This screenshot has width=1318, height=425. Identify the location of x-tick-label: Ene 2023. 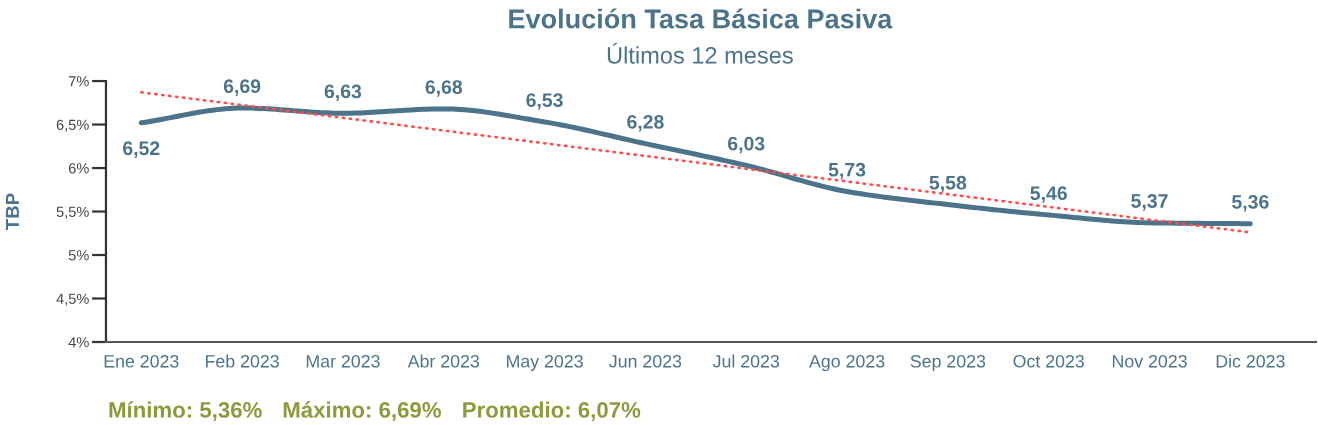
(141, 361).